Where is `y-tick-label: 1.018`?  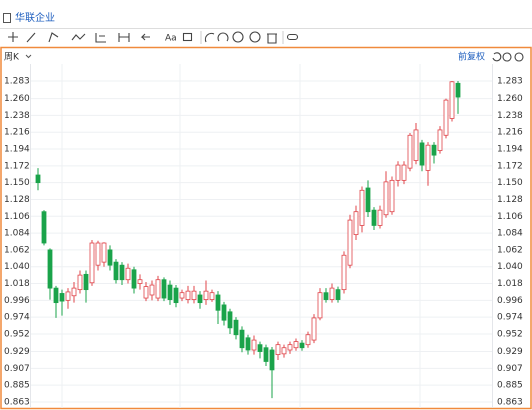 y-tick-label: 1.018 is located at coordinates (17, 284).